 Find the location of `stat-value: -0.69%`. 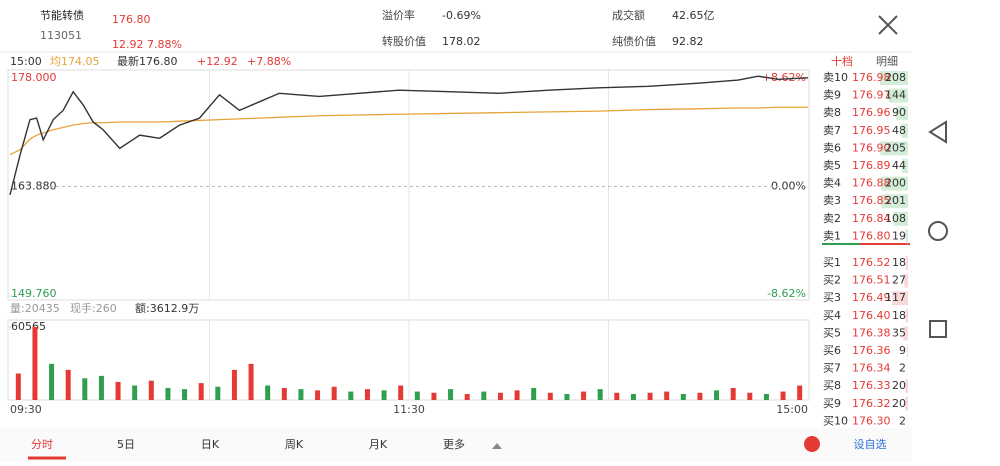

stat-value: -0.69% is located at coordinates (461, 15).